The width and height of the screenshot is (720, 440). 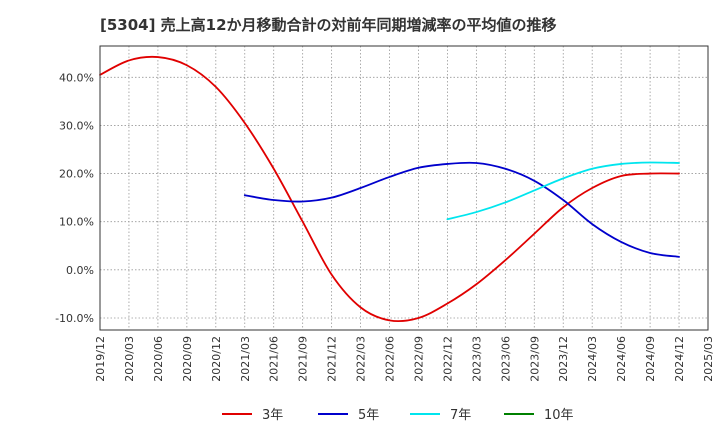 What do you see at coordinates (559, 415) in the screenshot?
I see `legend-label-4: 10年` at bounding box center [559, 415].